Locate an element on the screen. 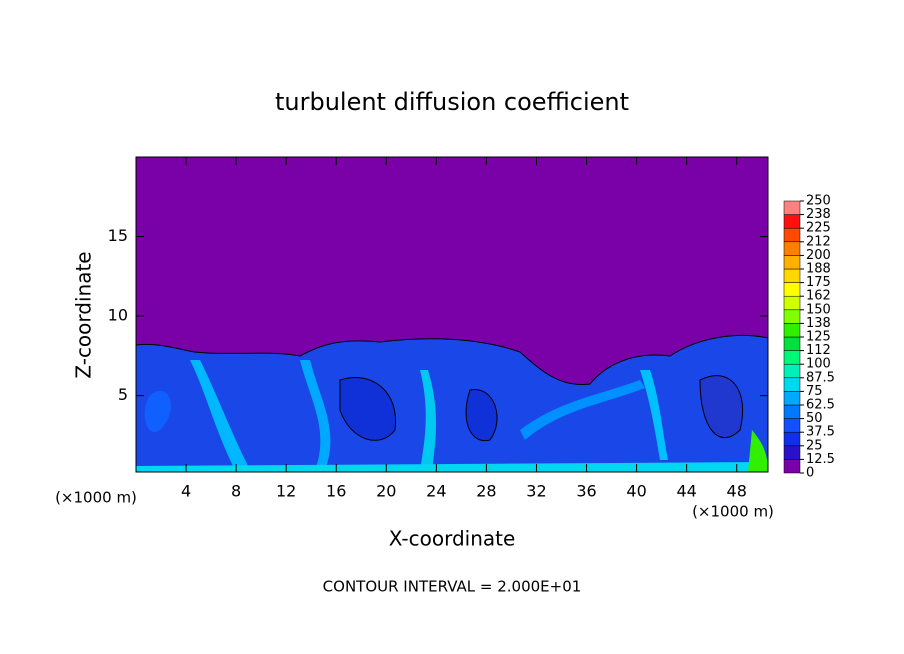 The width and height of the screenshot is (904, 654). colorbar-label: 125 is located at coordinates (818, 337).